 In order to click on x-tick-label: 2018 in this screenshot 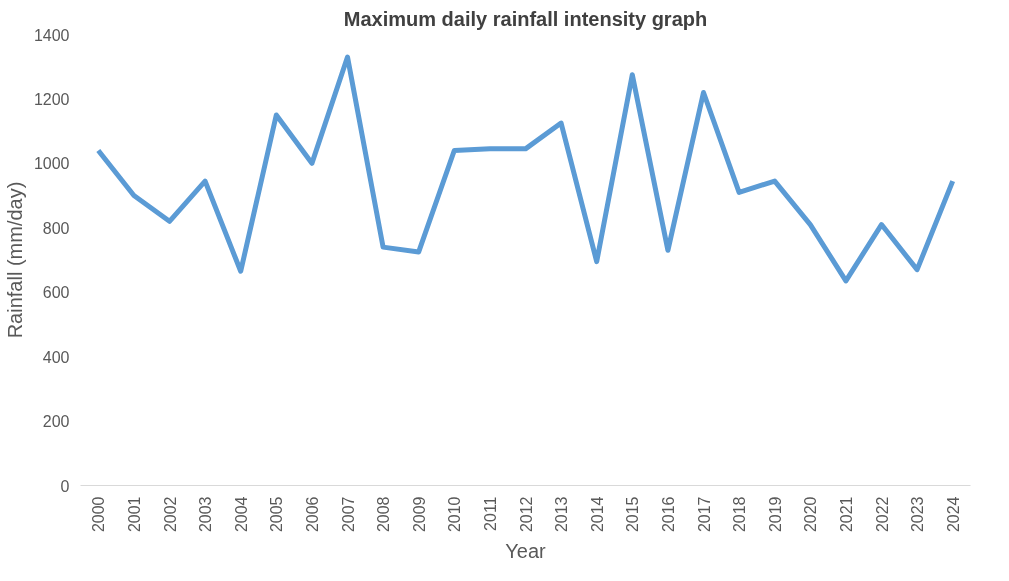, I will do `click(740, 514)`.